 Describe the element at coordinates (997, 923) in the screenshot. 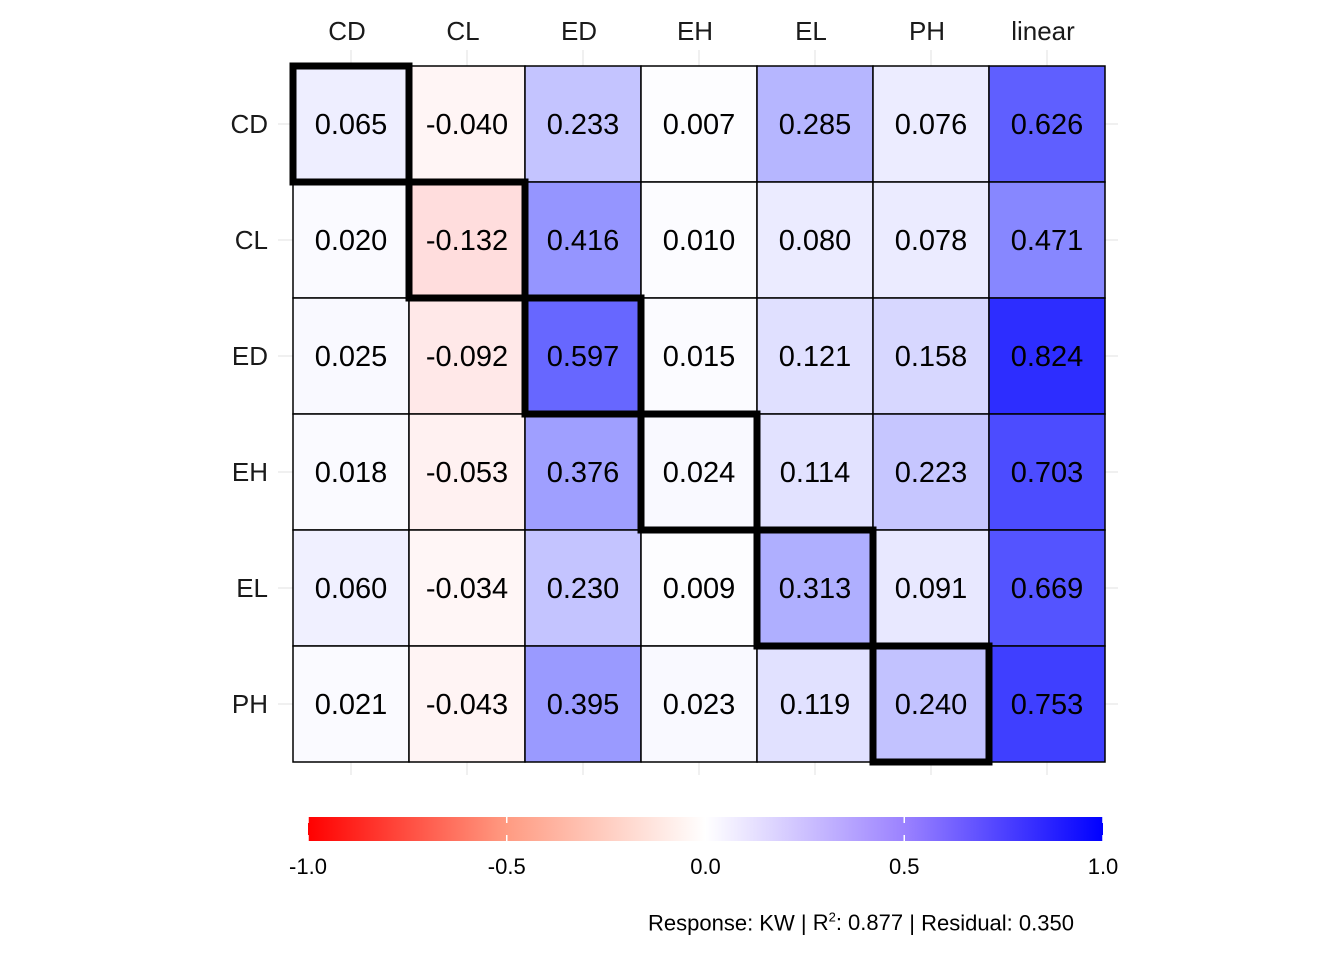

I see `residual-label: Residual: 0.350` at that location.